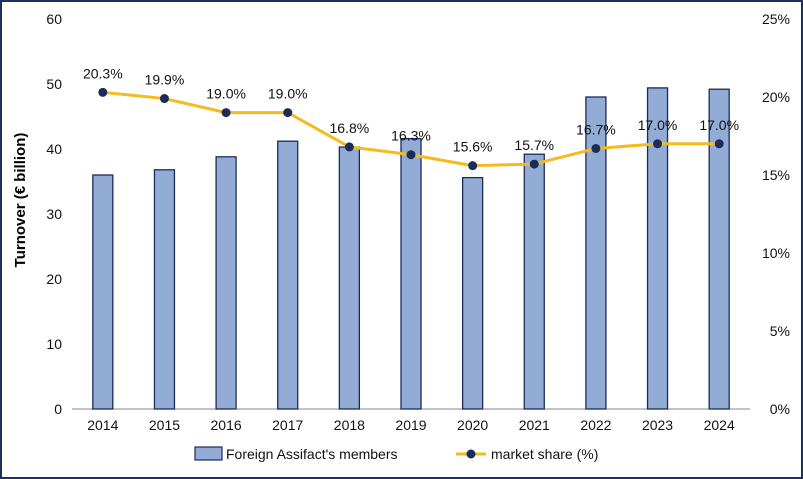 This screenshot has width=803, height=479. I want to click on x-axis-tick-label: 2019, so click(410, 425).